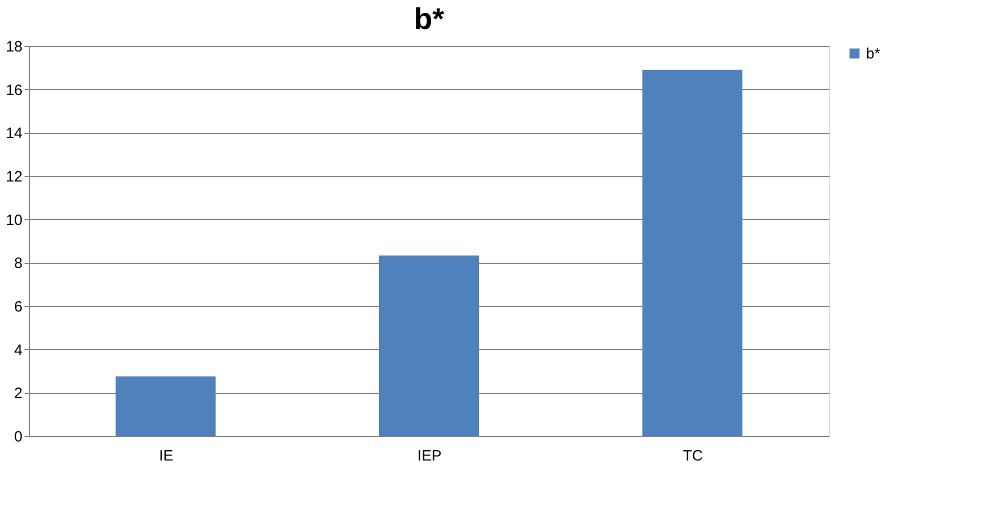 The image size is (986, 524). I want to click on y-tick-label: 0, so click(18, 437).